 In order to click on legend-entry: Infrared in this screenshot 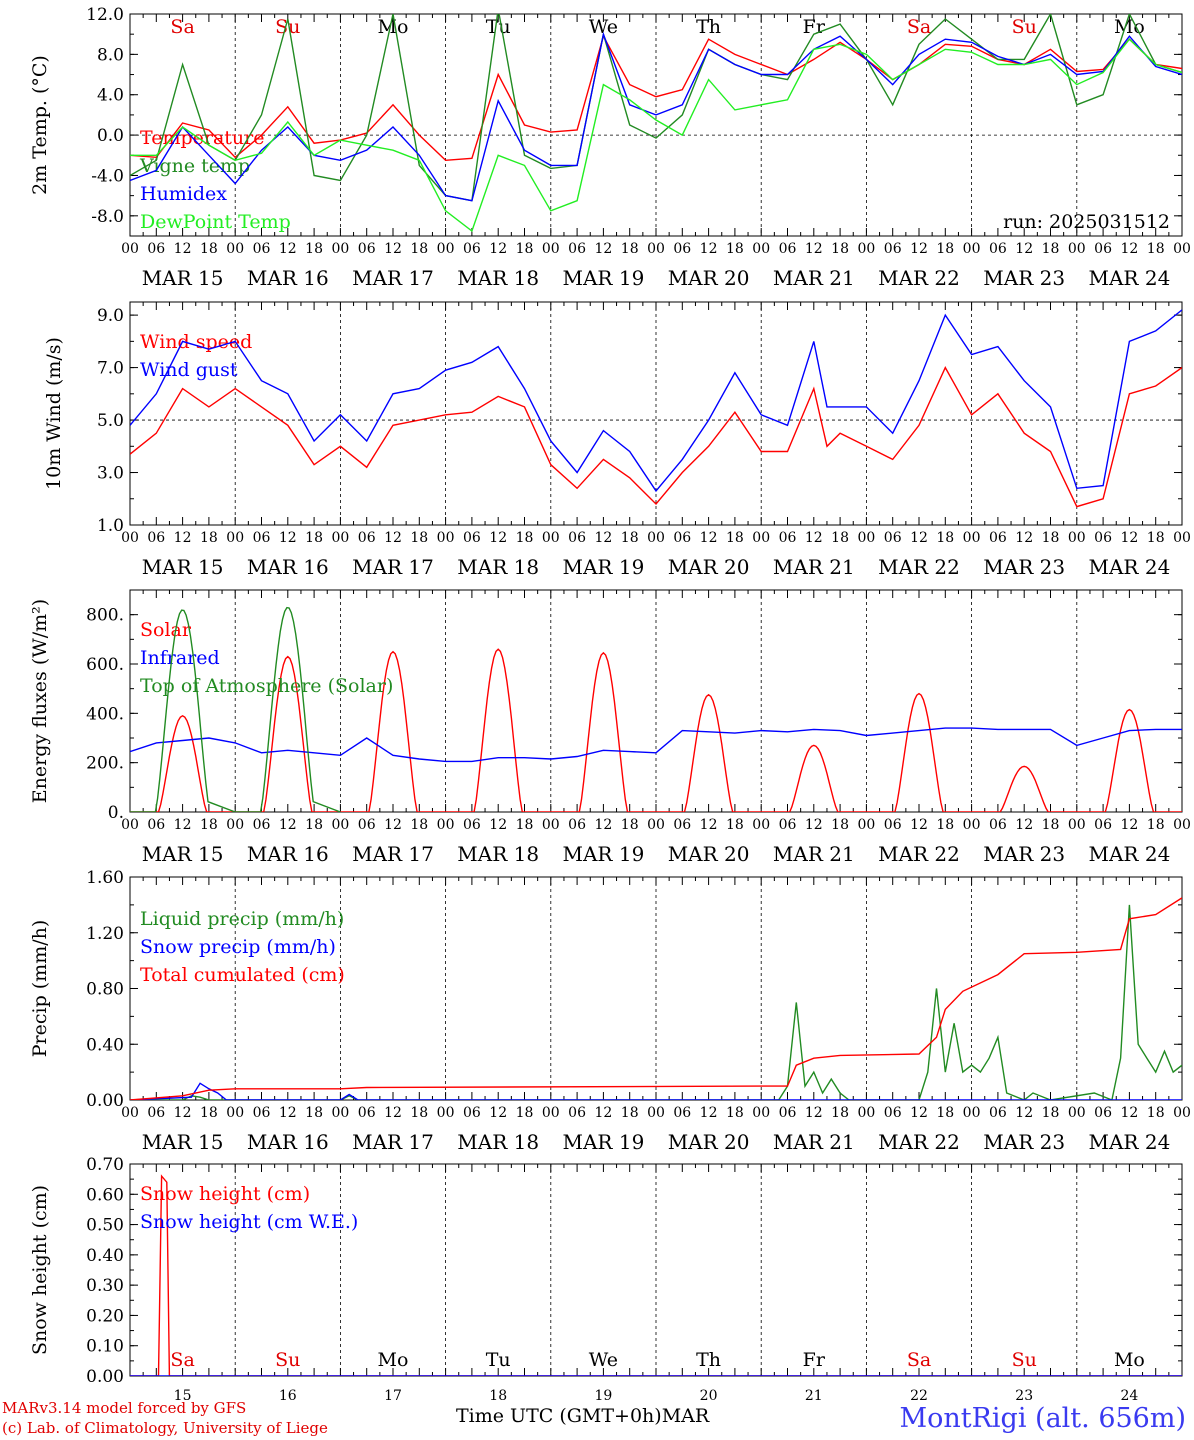, I will do `click(180, 658)`.